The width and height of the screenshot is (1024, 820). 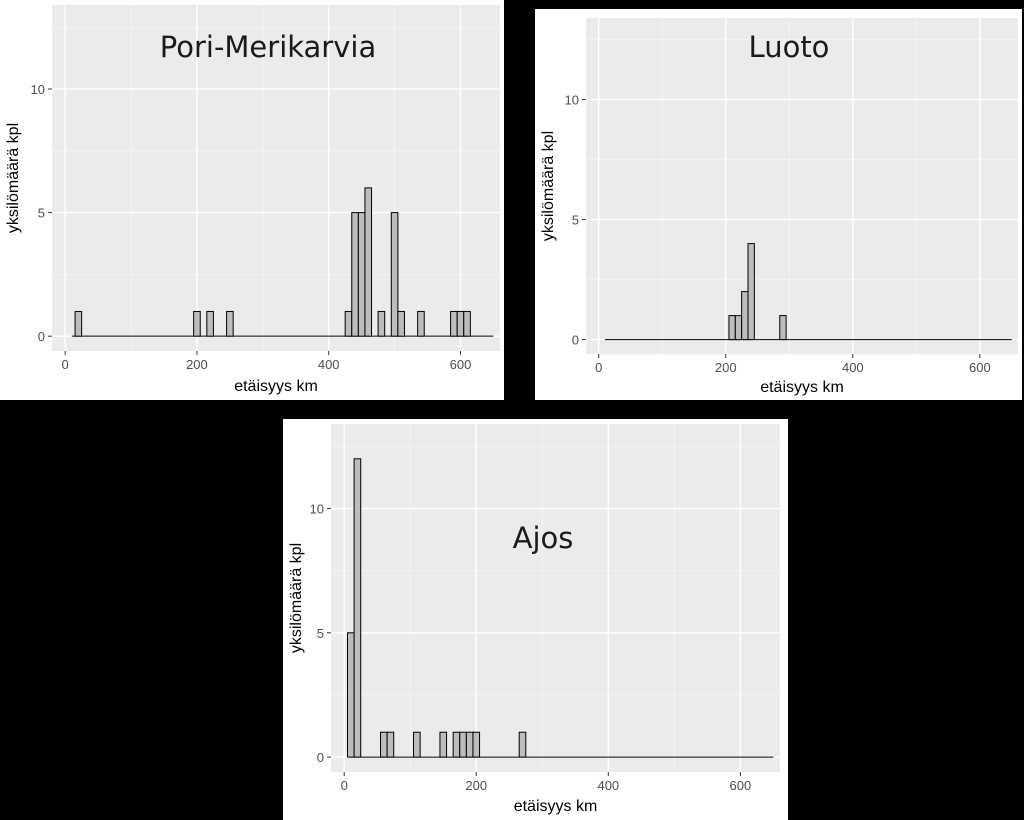 What do you see at coordinates (789, 47) in the screenshot?
I see `site-annotation: Luoto` at bounding box center [789, 47].